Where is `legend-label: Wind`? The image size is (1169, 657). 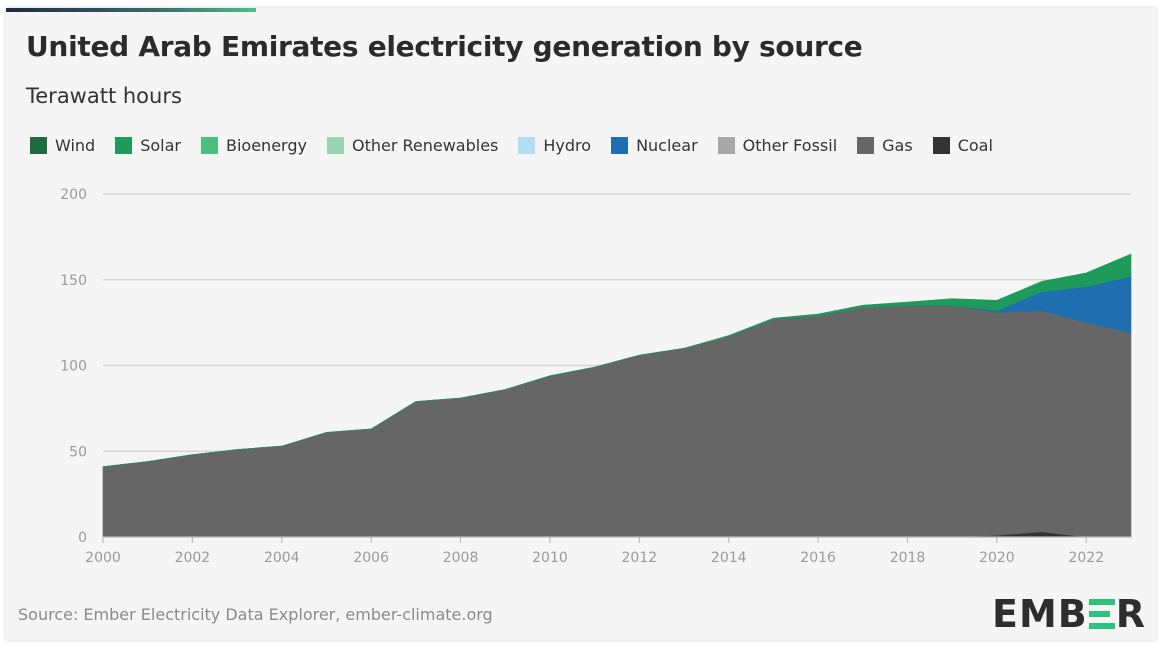 legend-label: Wind is located at coordinates (75, 145).